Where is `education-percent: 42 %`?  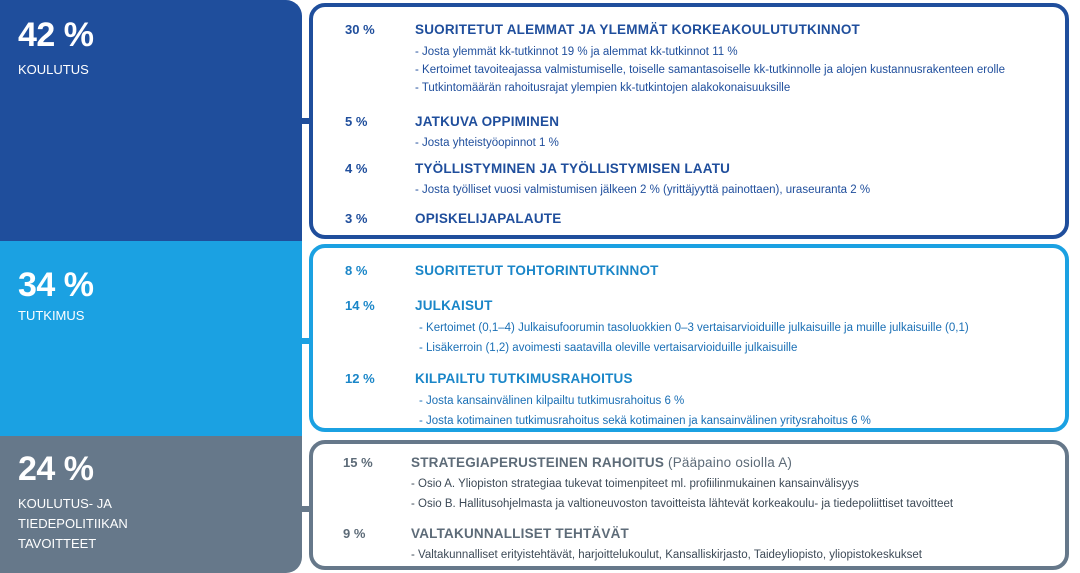
education-percent: 42 % is located at coordinates (56, 35).